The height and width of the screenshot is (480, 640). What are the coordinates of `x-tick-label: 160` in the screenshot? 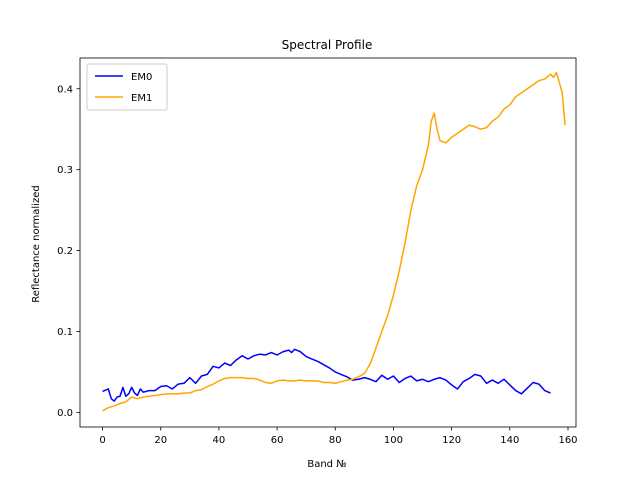 It's located at (567, 440).